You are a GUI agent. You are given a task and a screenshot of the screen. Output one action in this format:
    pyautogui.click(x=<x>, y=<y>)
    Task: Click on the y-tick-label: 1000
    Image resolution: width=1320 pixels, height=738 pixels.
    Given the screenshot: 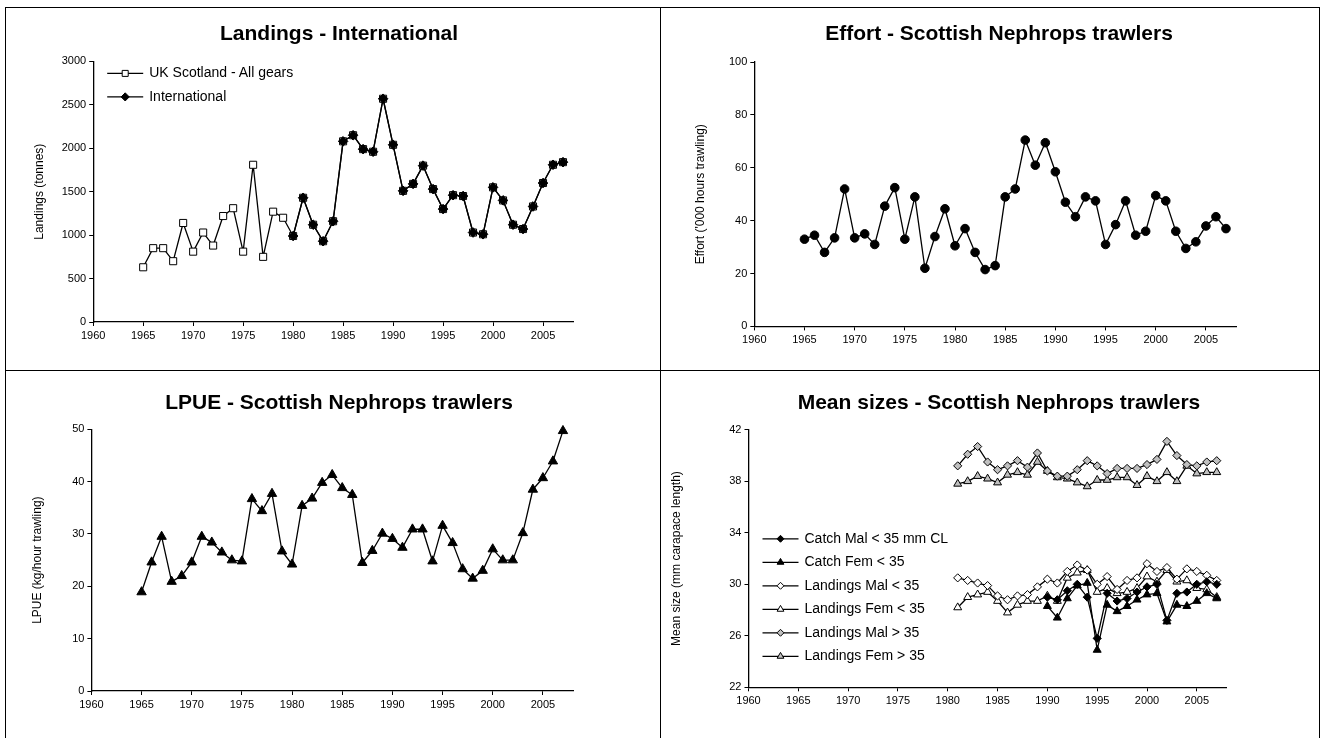 What is the action you would take?
    pyautogui.click(x=74, y=234)
    